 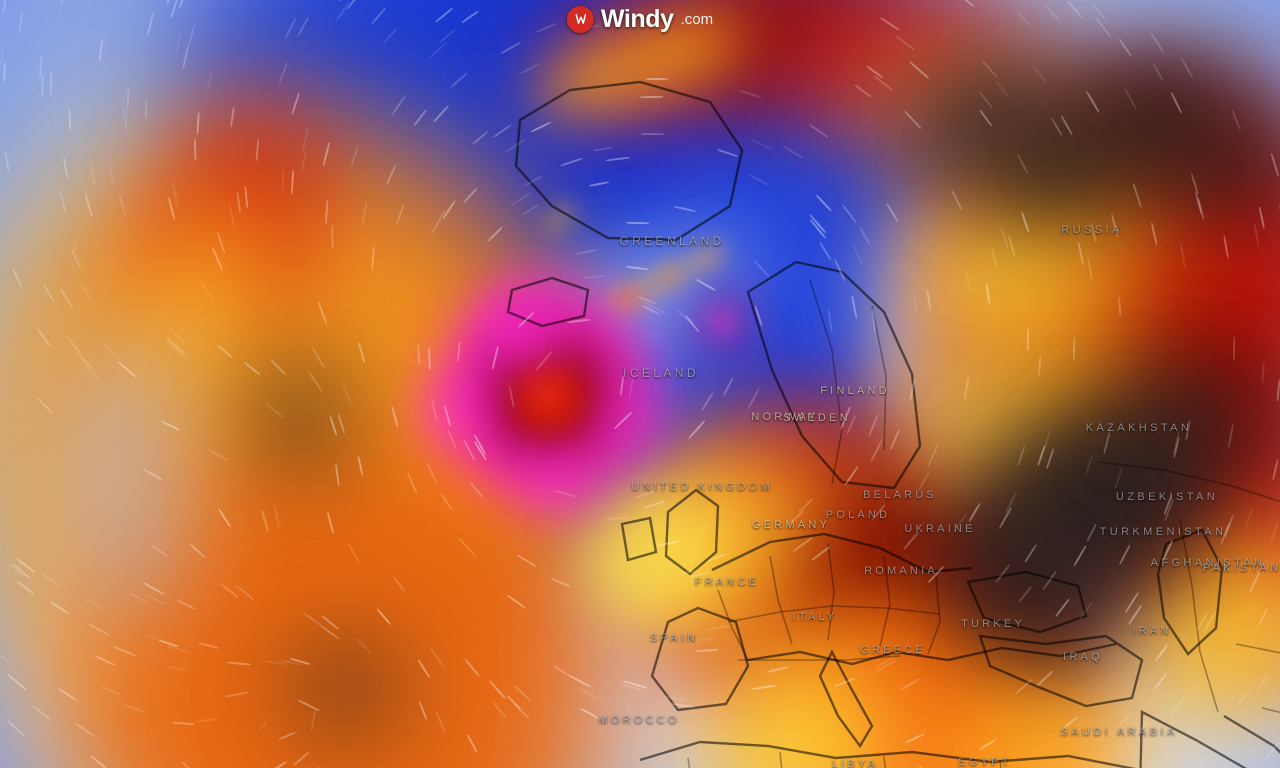 I want to click on windy-wordmark: Windy, so click(x=637, y=19).